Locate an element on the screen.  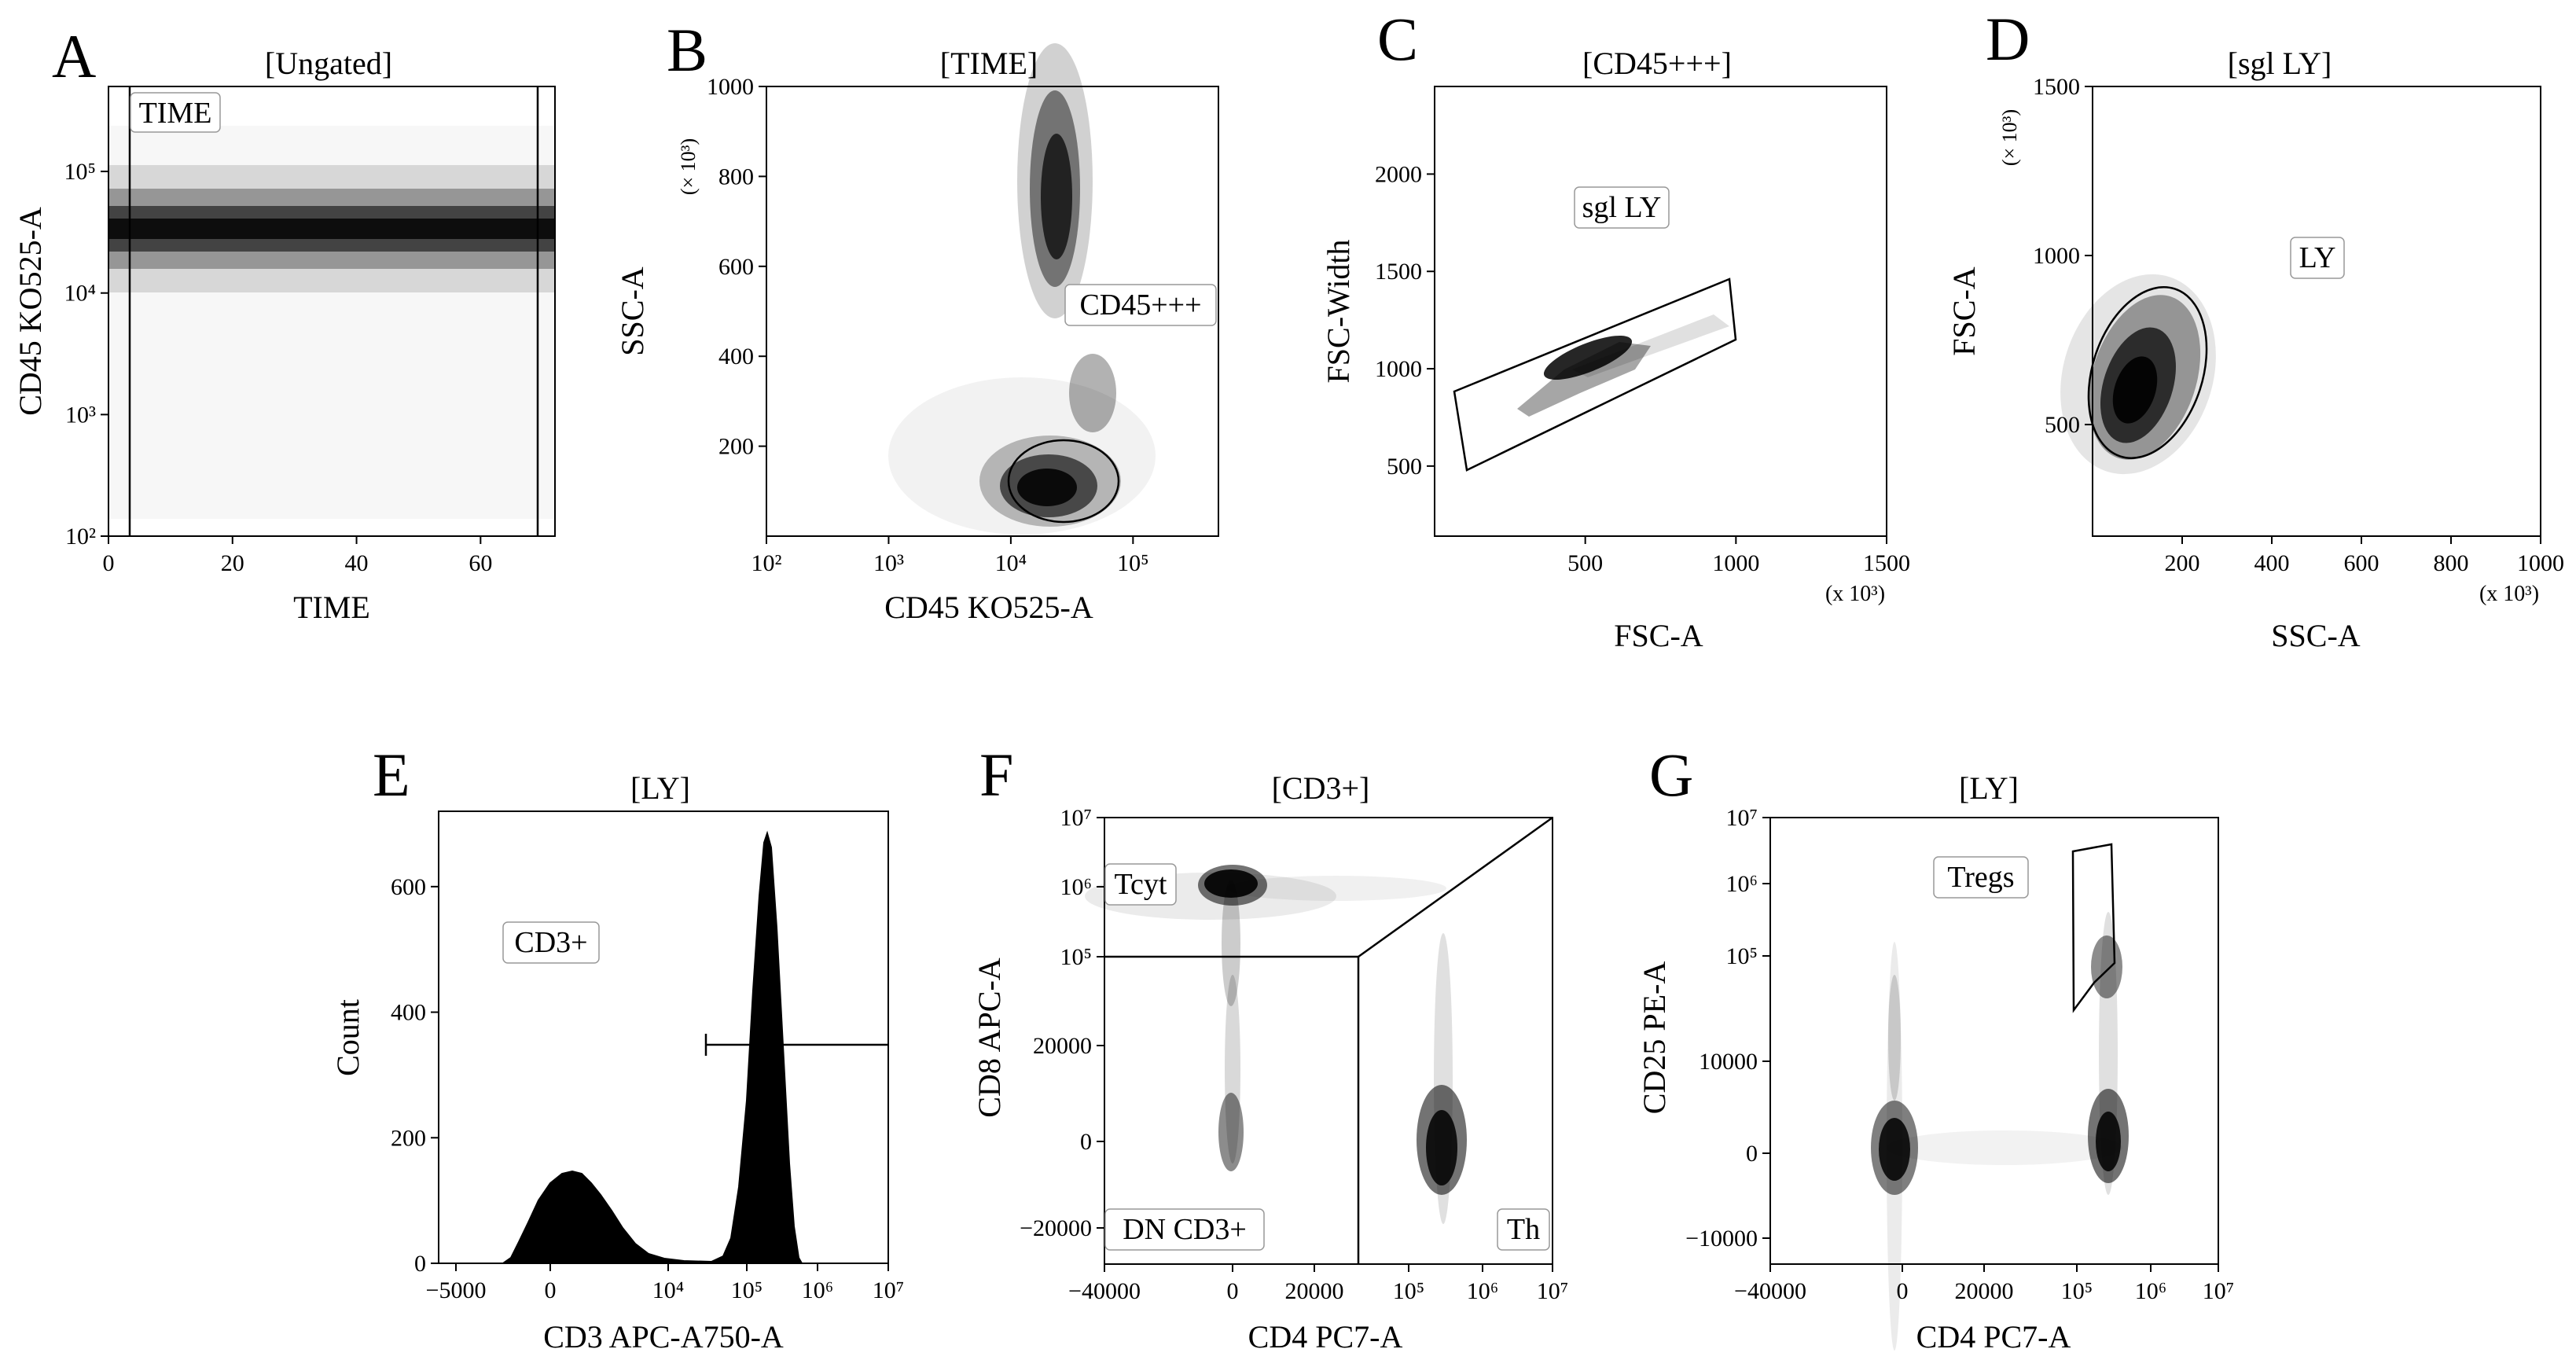
panel-f-x-label: CD4 PC7-A is located at coordinates (1325, 1336).